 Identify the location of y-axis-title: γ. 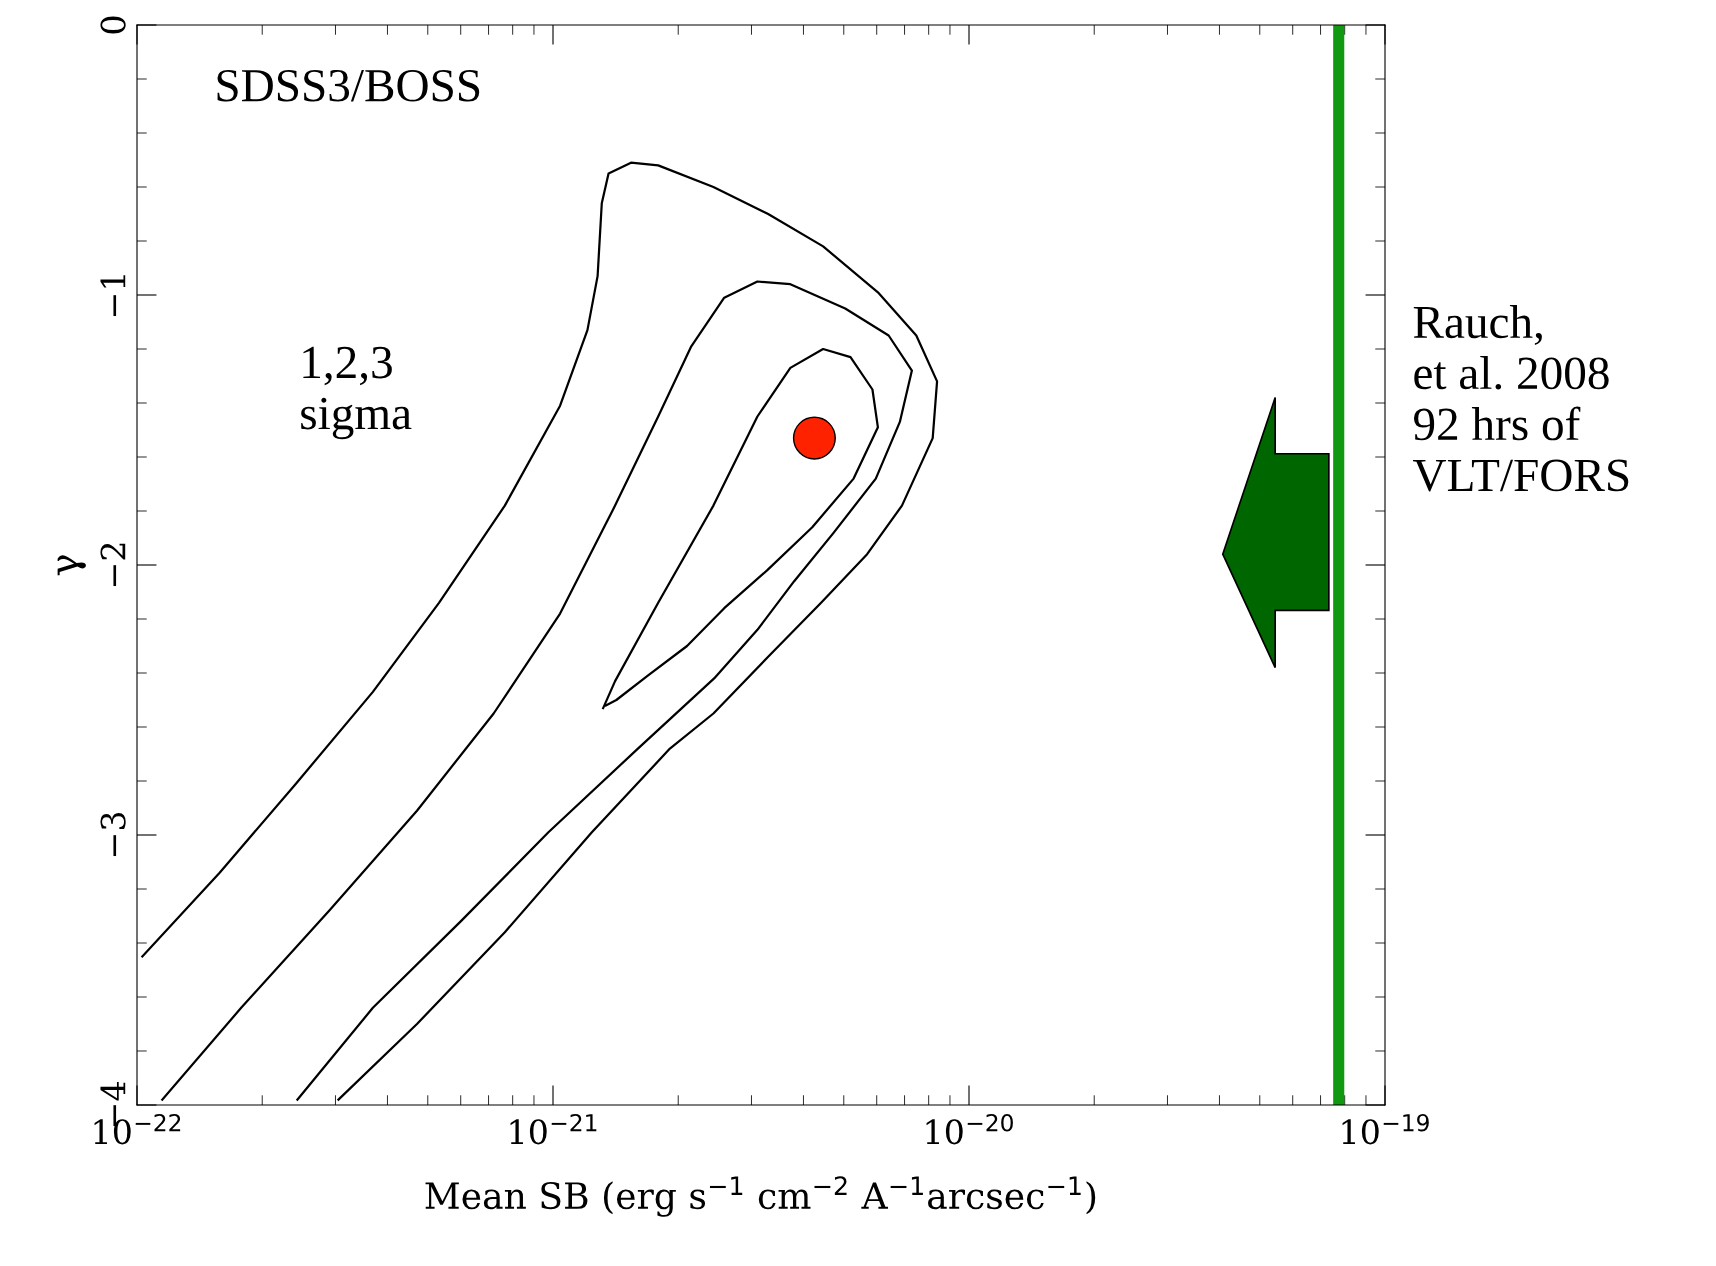
(71, 565).